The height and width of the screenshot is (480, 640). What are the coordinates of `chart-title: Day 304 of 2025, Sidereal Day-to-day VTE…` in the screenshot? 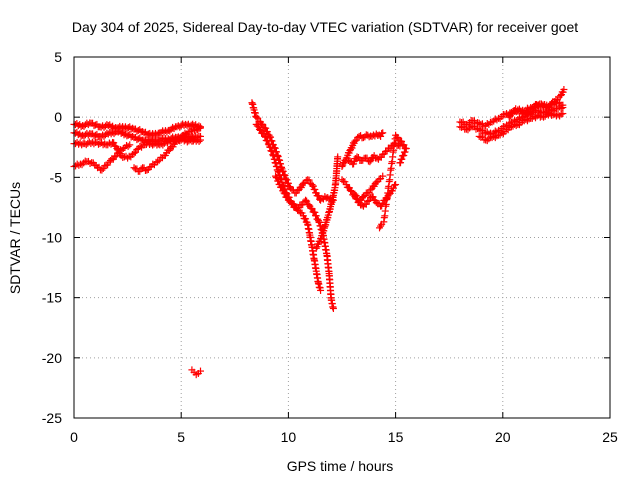 It's located at (325, 27).